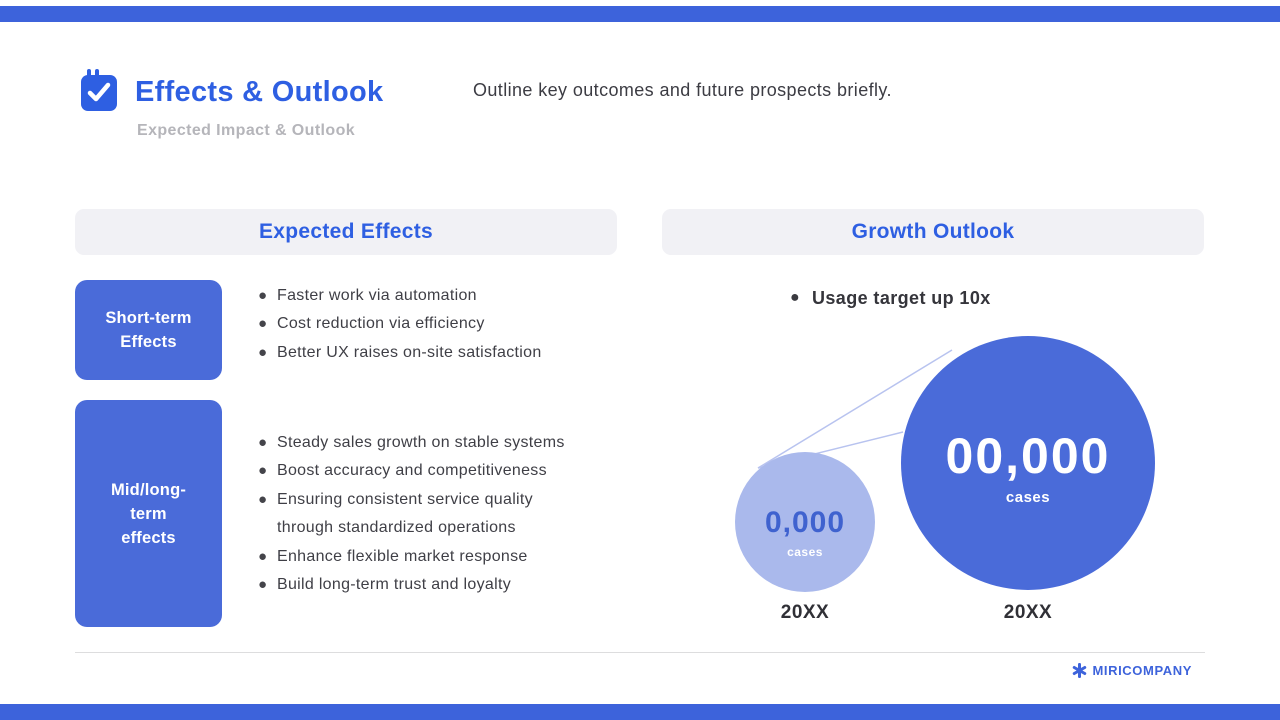  Describe the element at coordinates (421, 442) in the screenshot. I see `bullet-text: Steady sales growth on stable systems` at that location.